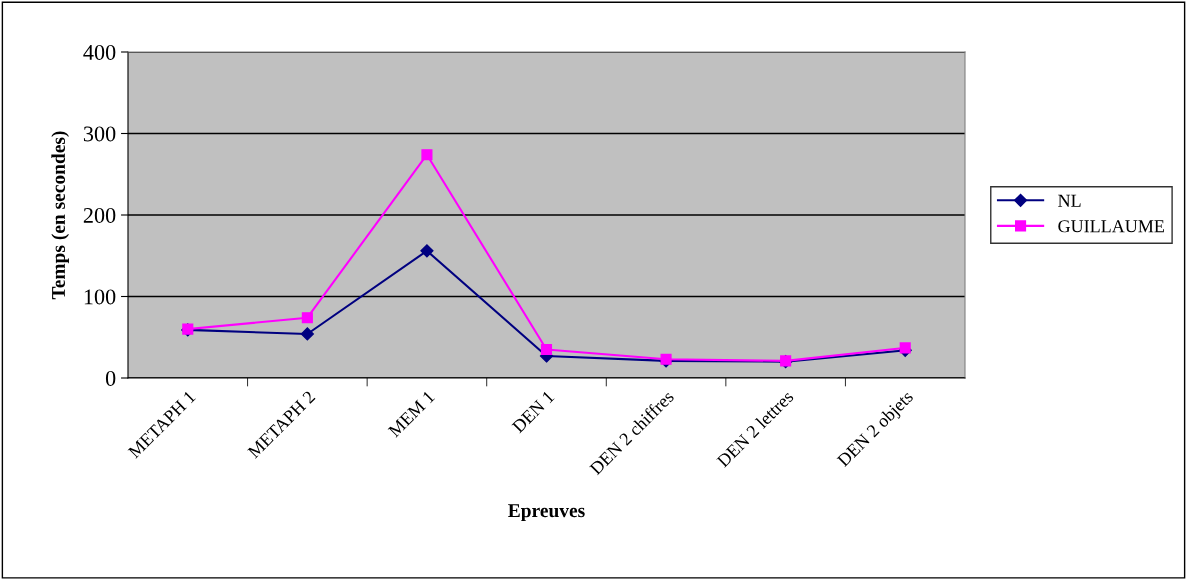 This screenshot has height=579, width=1187. What do you see at coordinates (110, 378) in the screenshot?
I see `y-tick-label: 0` at bounding box center [110, 378].